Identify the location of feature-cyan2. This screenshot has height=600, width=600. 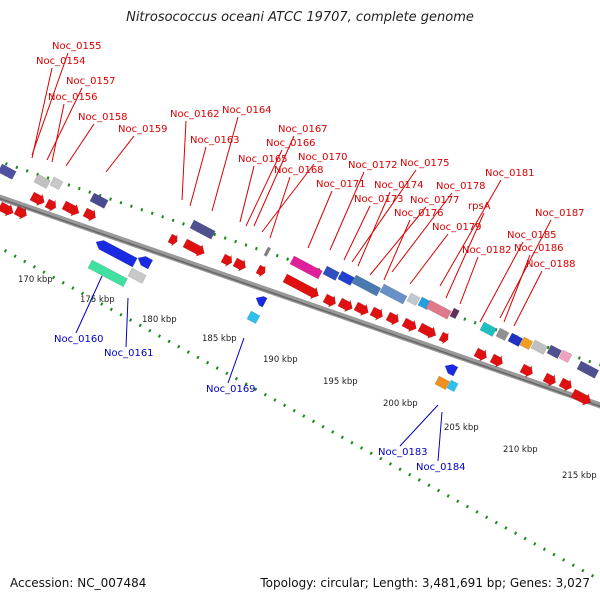
(452, 386).